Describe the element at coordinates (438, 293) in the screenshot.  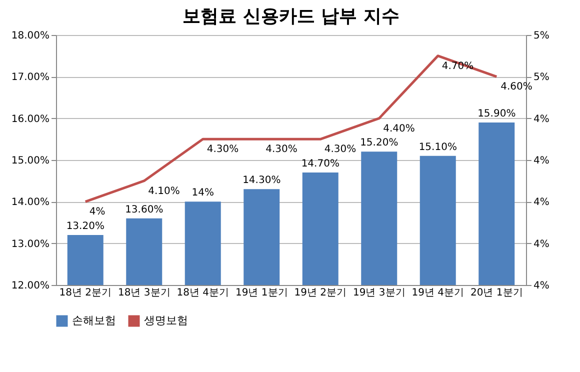
I see `x-tick-label: 19년 4분기` at that location.